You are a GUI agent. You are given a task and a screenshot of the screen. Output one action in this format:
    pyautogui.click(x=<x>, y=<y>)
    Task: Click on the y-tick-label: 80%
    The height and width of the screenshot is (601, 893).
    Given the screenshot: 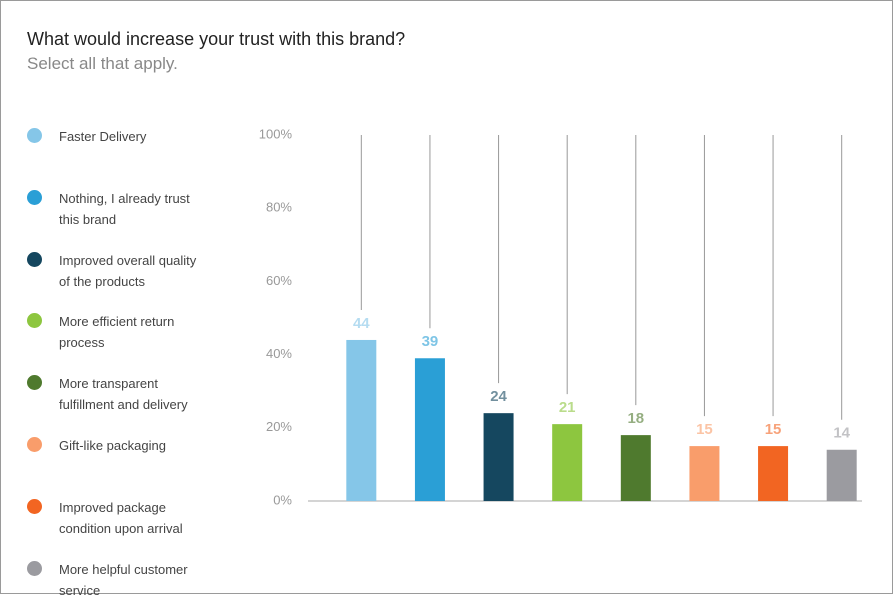 What is the action you would take?
    pyautogui.click(x=279, y=207)
    